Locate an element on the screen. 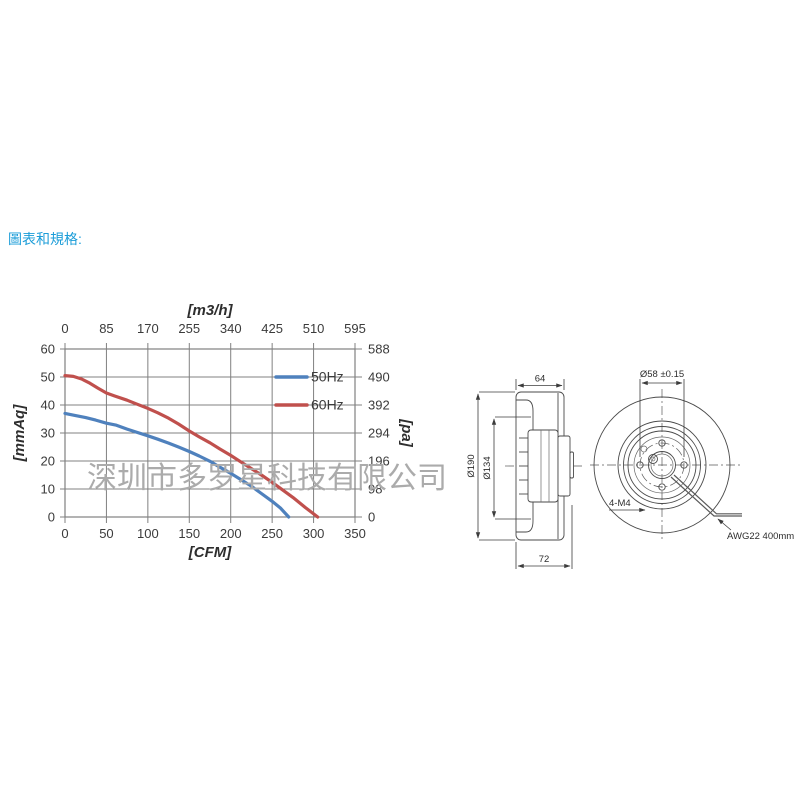 This screenshot has height=800, width=800. svg-text: 250 is located at coordinates (272, 533).